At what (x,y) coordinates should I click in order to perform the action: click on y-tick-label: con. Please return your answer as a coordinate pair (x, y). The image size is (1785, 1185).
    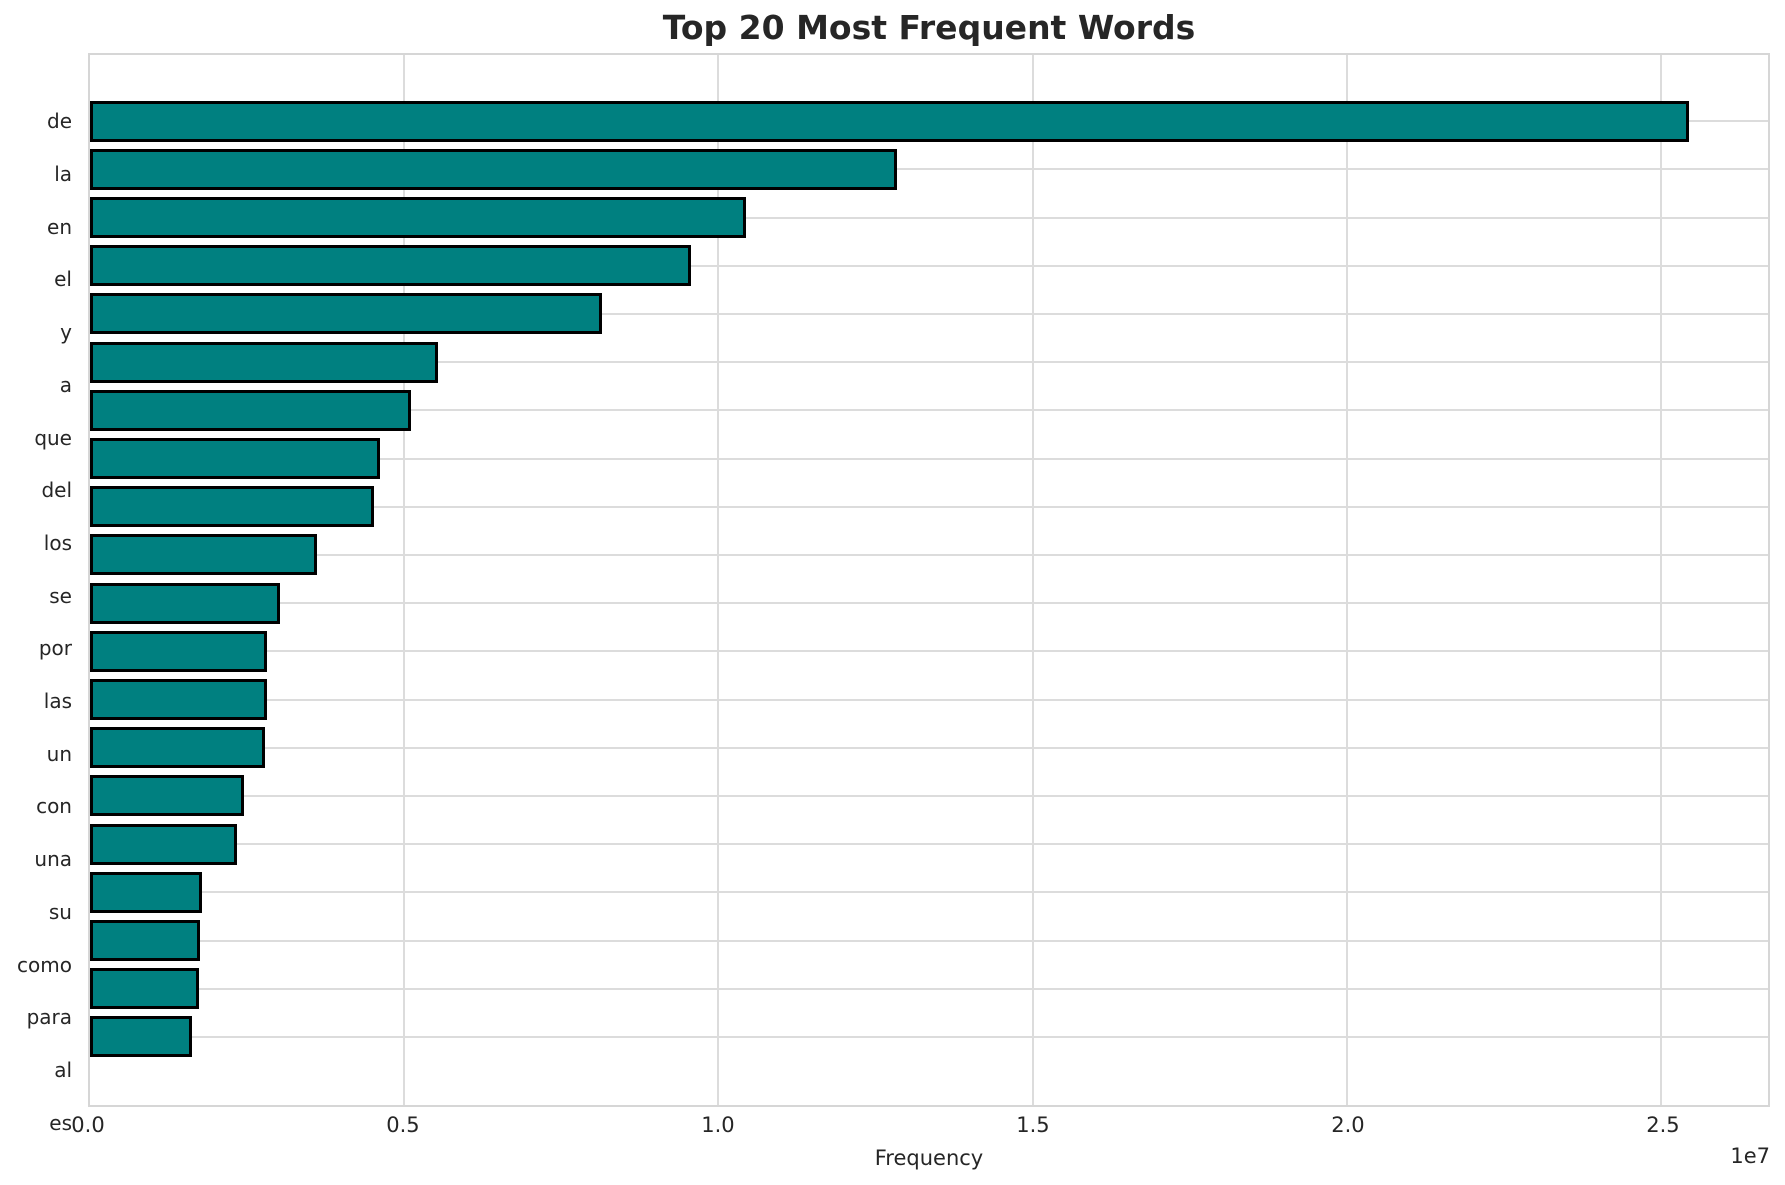
    Looking at the image, I should click on (54, 806).